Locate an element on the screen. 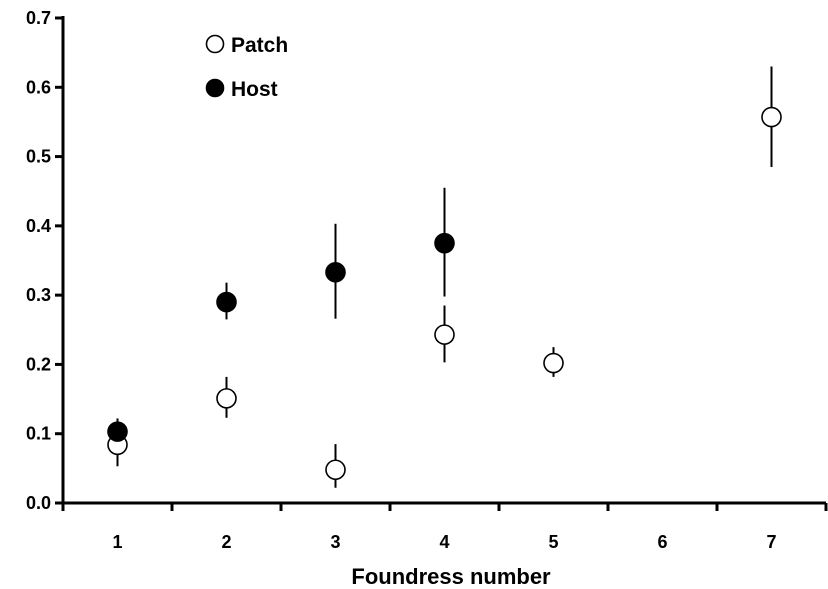 The height and width of the screenshot is (589, 828). y-tick-label-2: 0.2 is located at coordinates (38, 364).